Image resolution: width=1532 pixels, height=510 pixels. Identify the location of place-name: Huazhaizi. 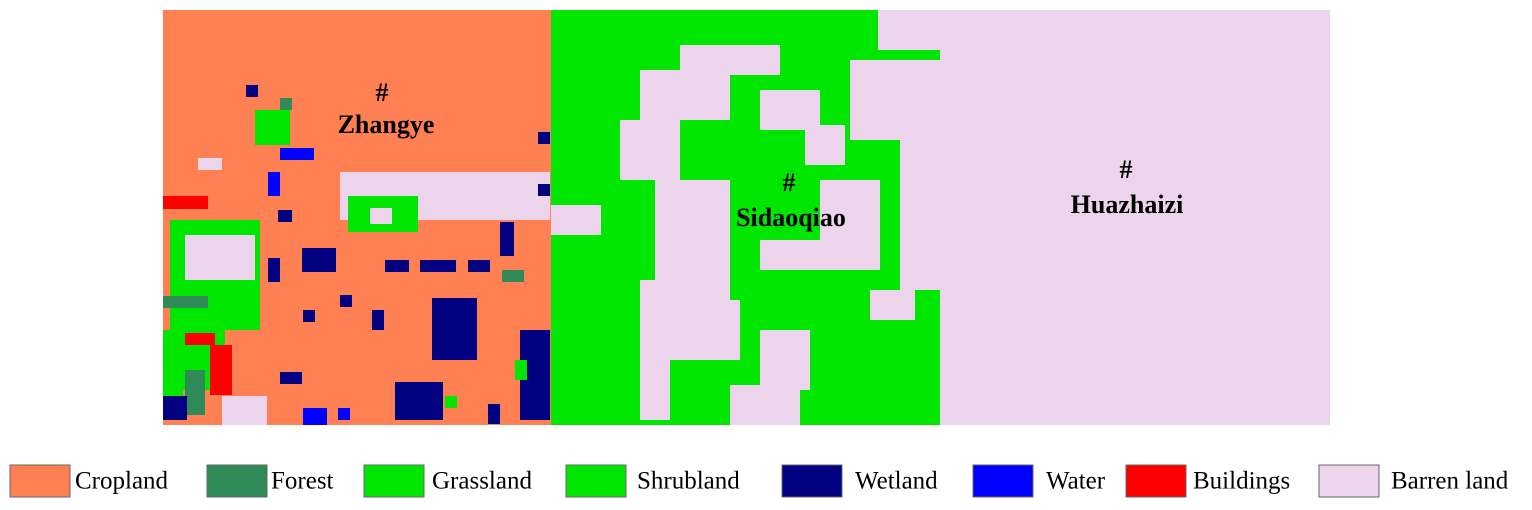
(1127, 204).